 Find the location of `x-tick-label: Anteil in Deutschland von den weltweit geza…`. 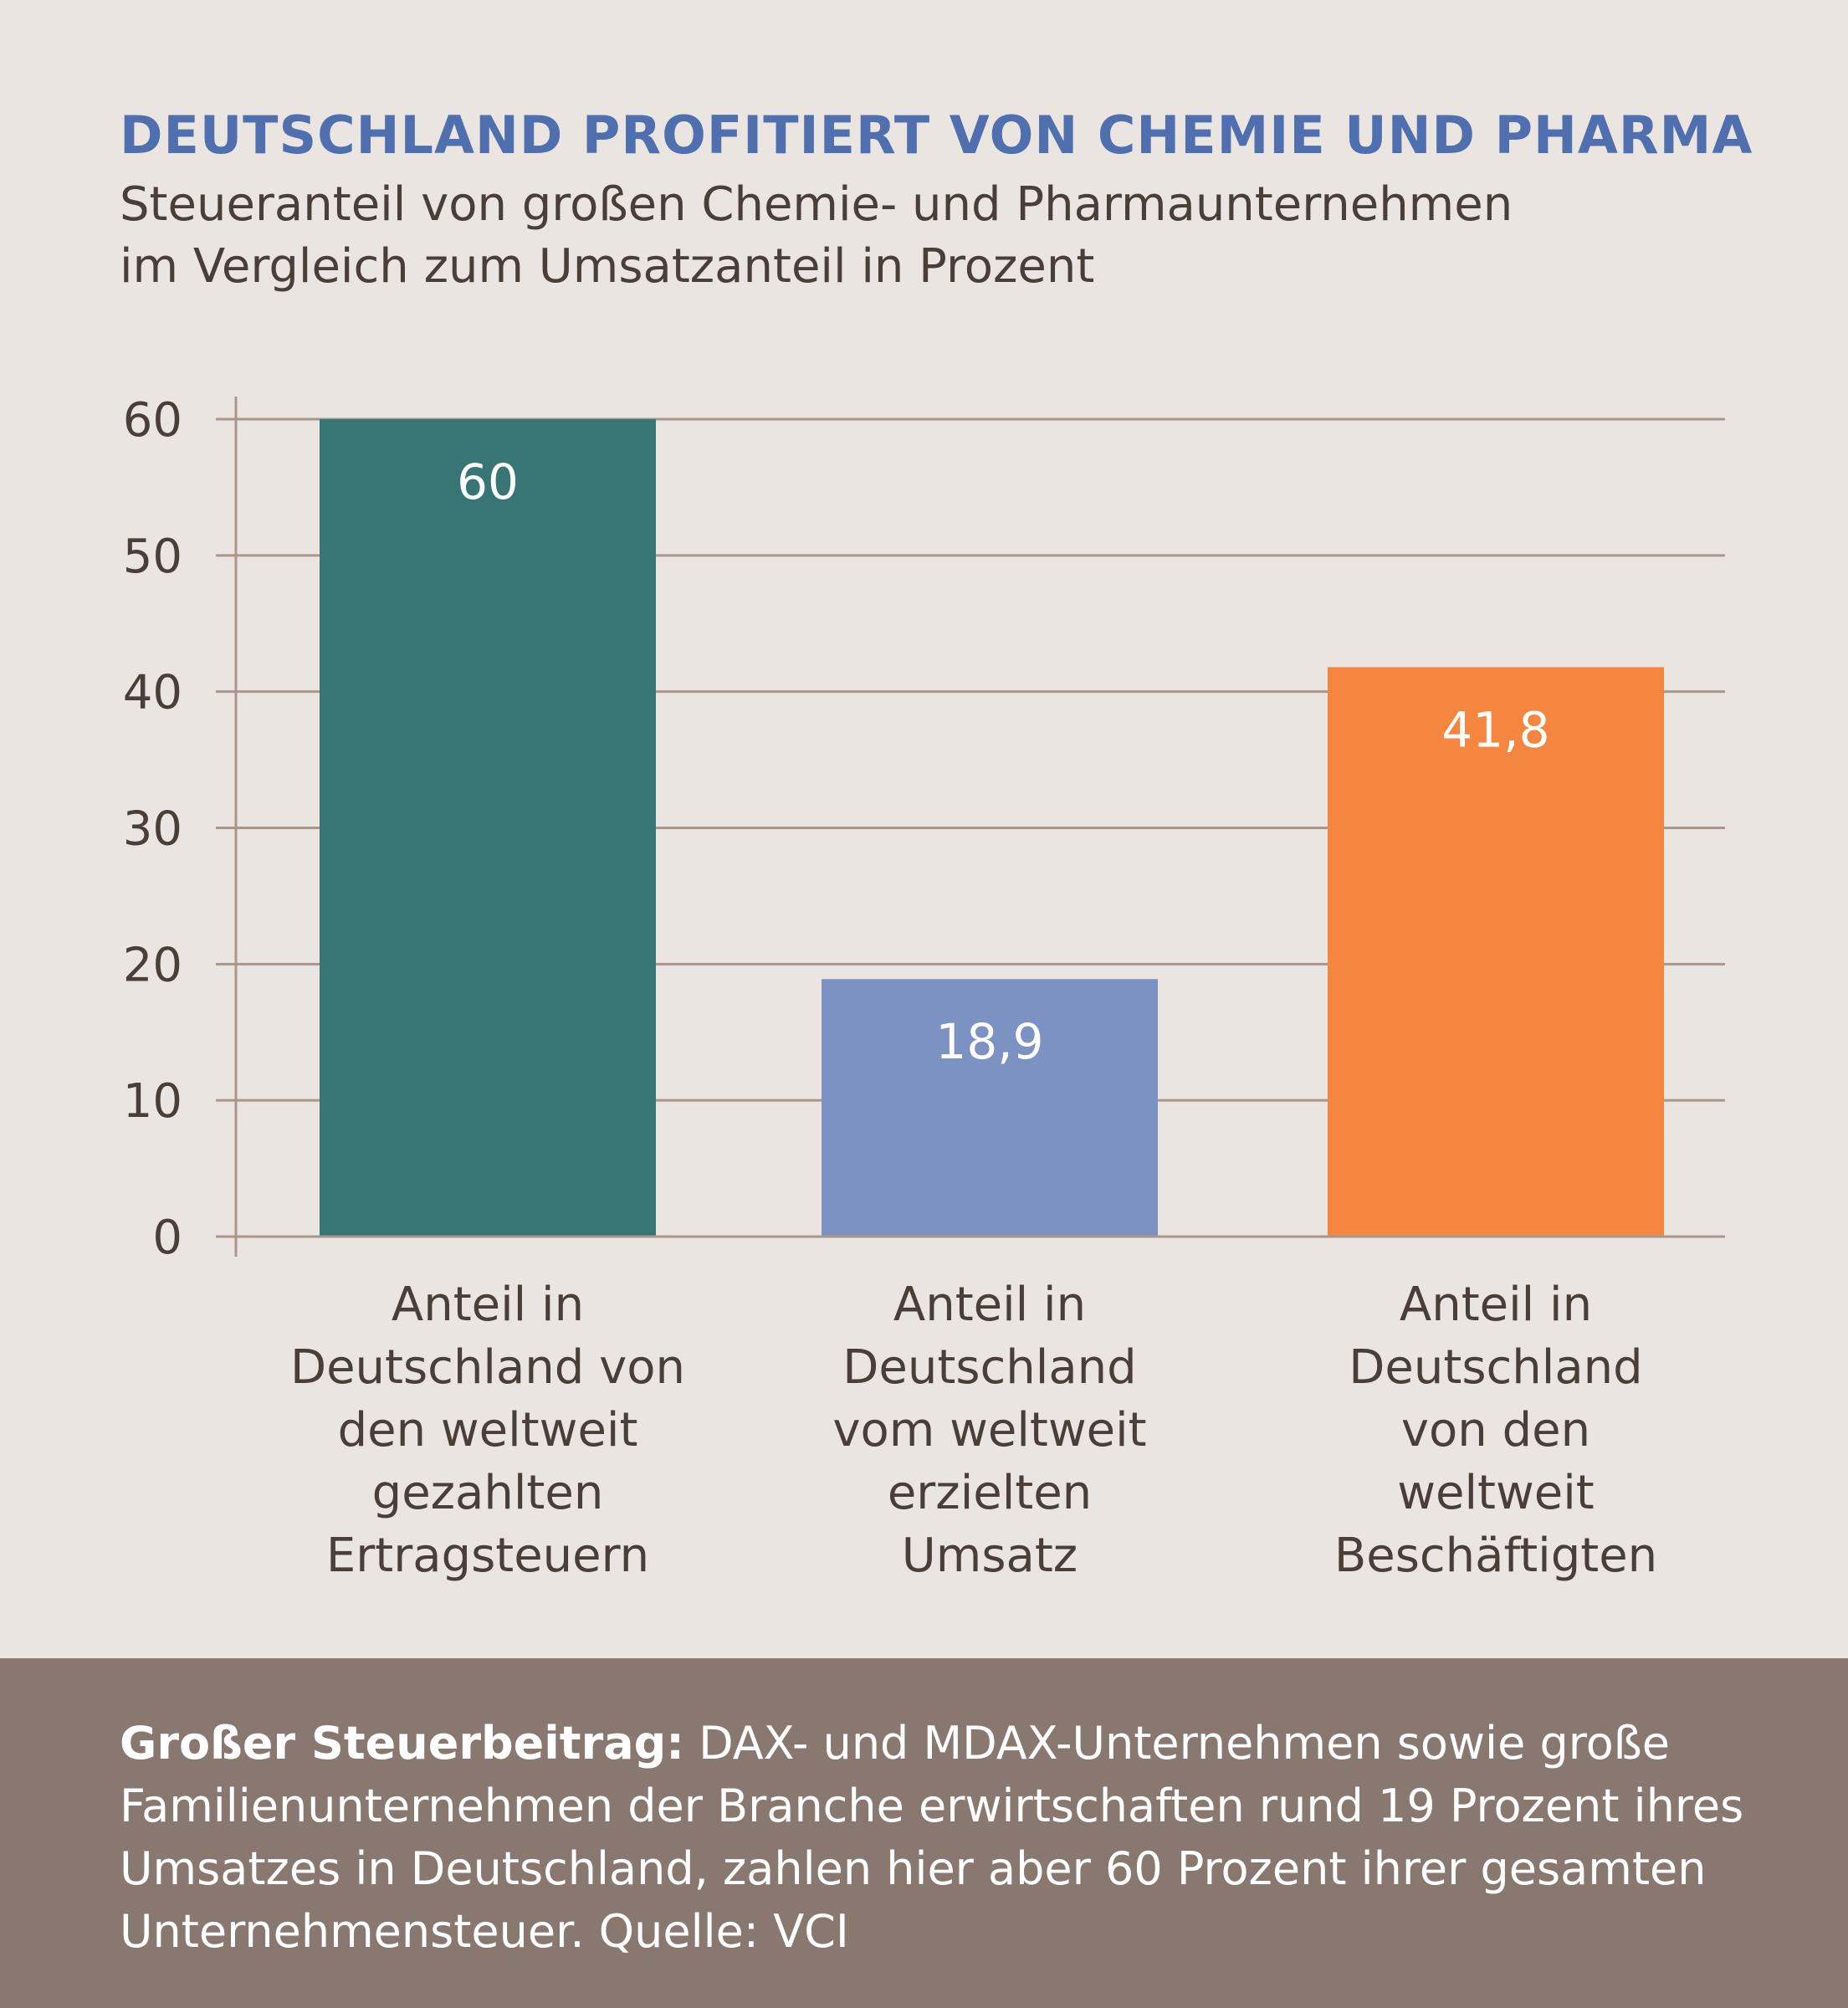

x-tick-label: Anteil in Deutschland von den weltweit geza… is located at coordinates (487, 1430).